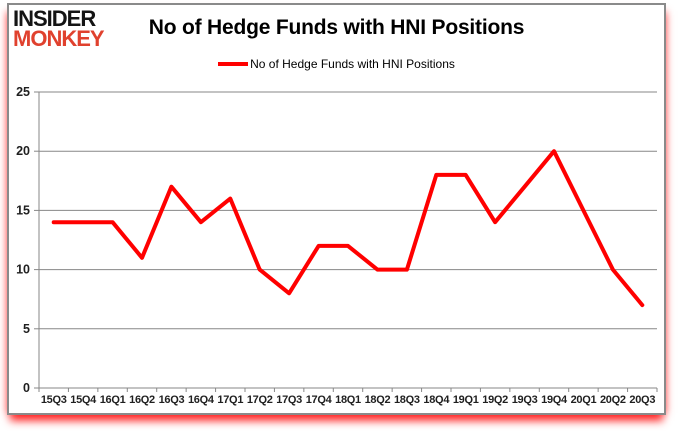  I want to click on x-tick-label: 20Q3, so click(642, 400).